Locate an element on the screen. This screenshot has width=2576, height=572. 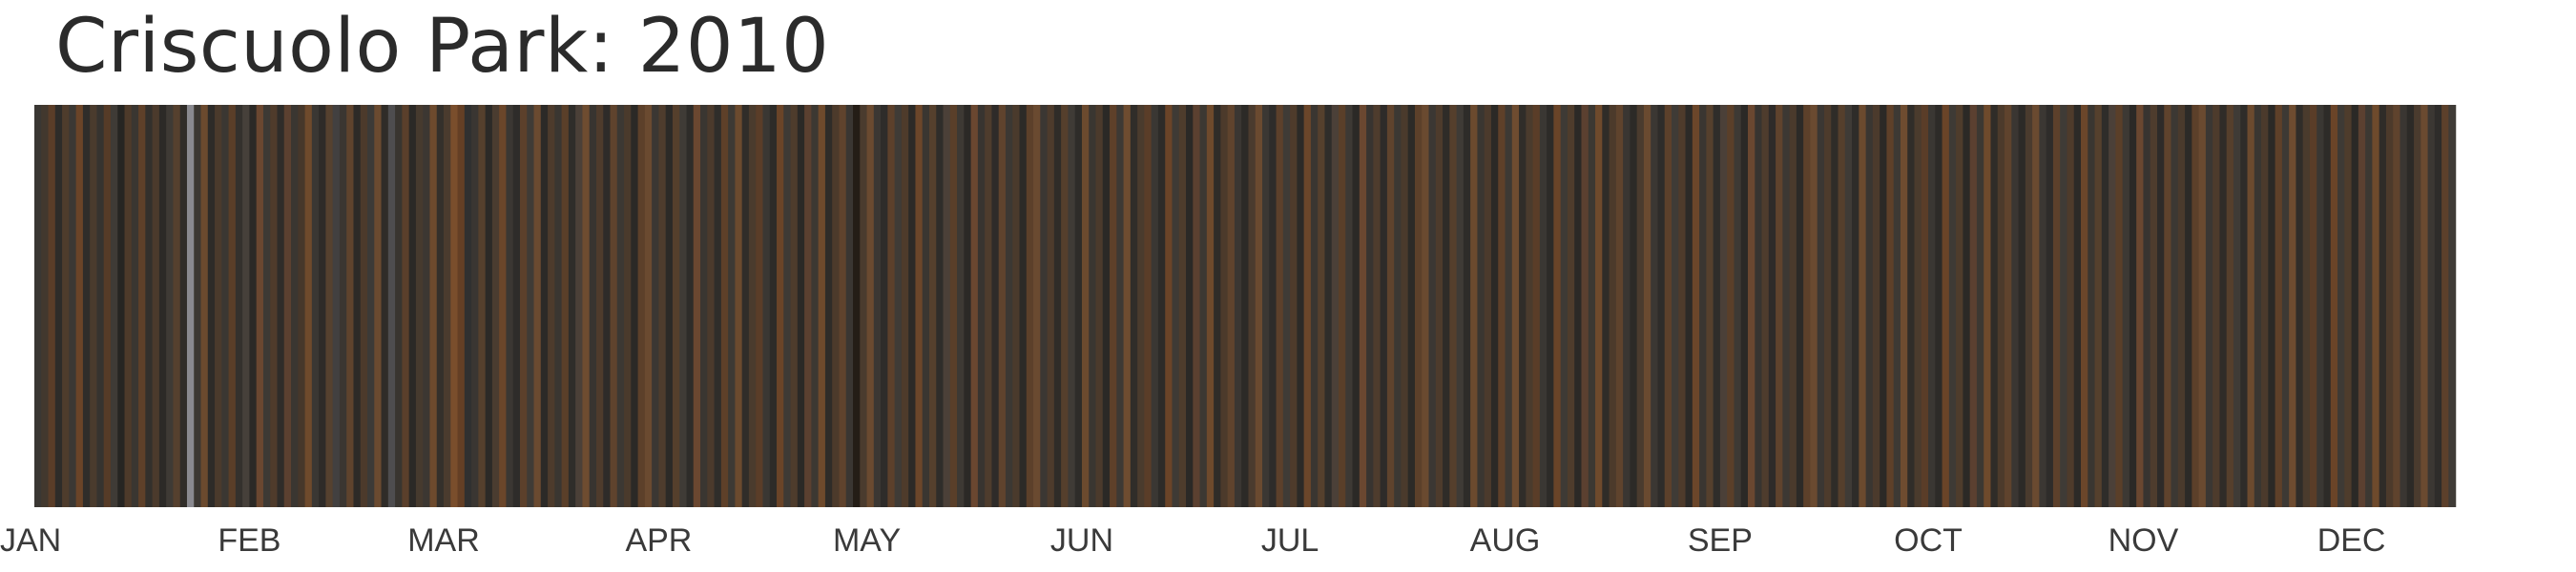
month-tick-label: APR is located at coordinates (658, 540).